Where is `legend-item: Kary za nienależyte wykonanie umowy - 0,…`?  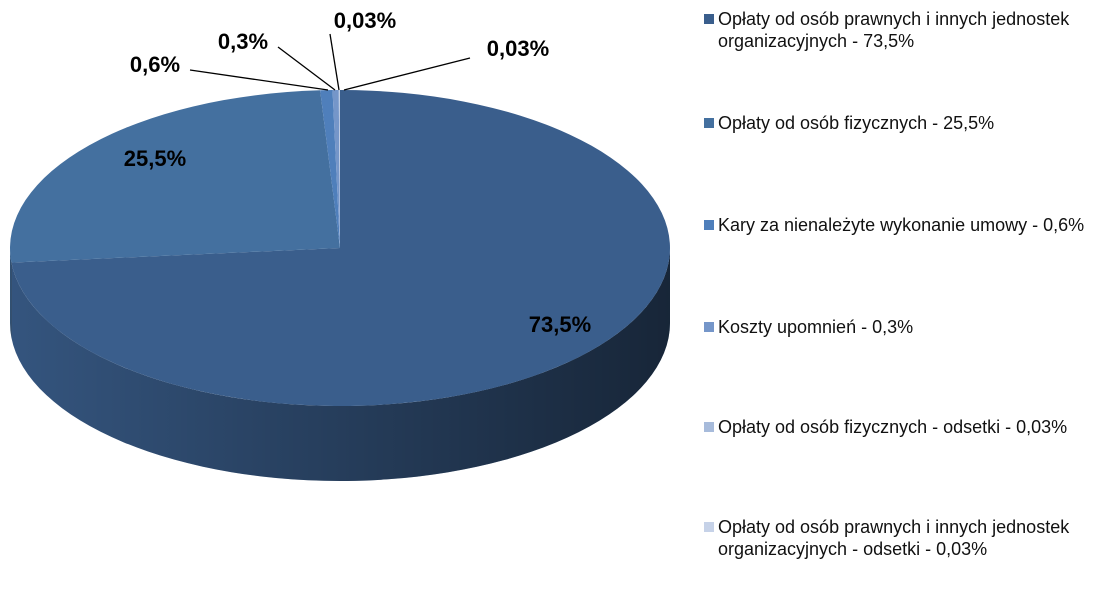 legend-item: Kary za nienależyte wykonanie umowy - 0,… is located at coordinates (907, 225).